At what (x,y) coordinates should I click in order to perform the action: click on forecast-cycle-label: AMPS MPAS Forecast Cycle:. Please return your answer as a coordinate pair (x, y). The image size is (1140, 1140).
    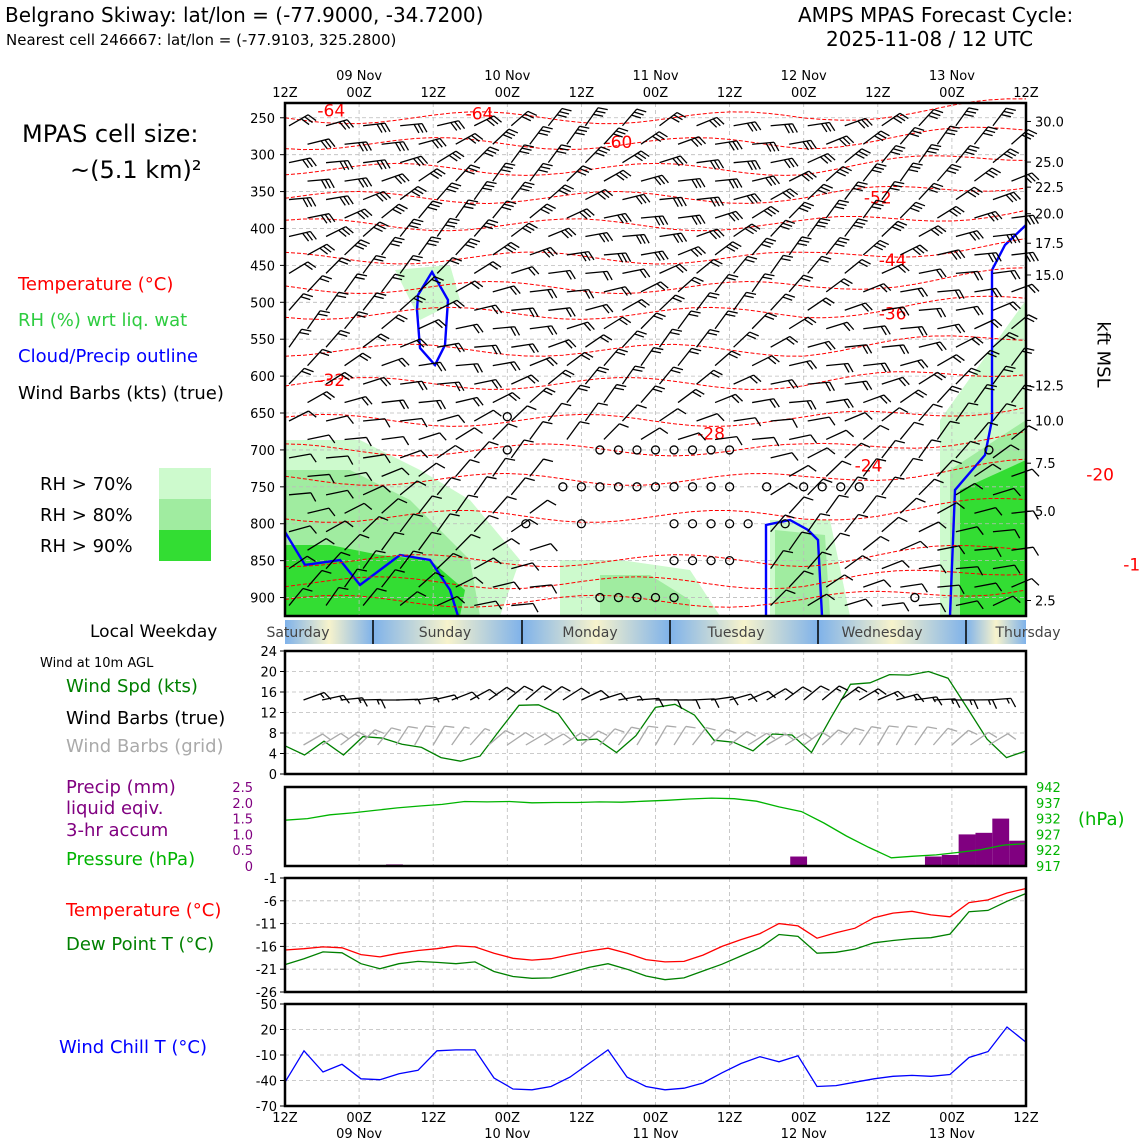
    Looking at the image, I should click on (936, 15).